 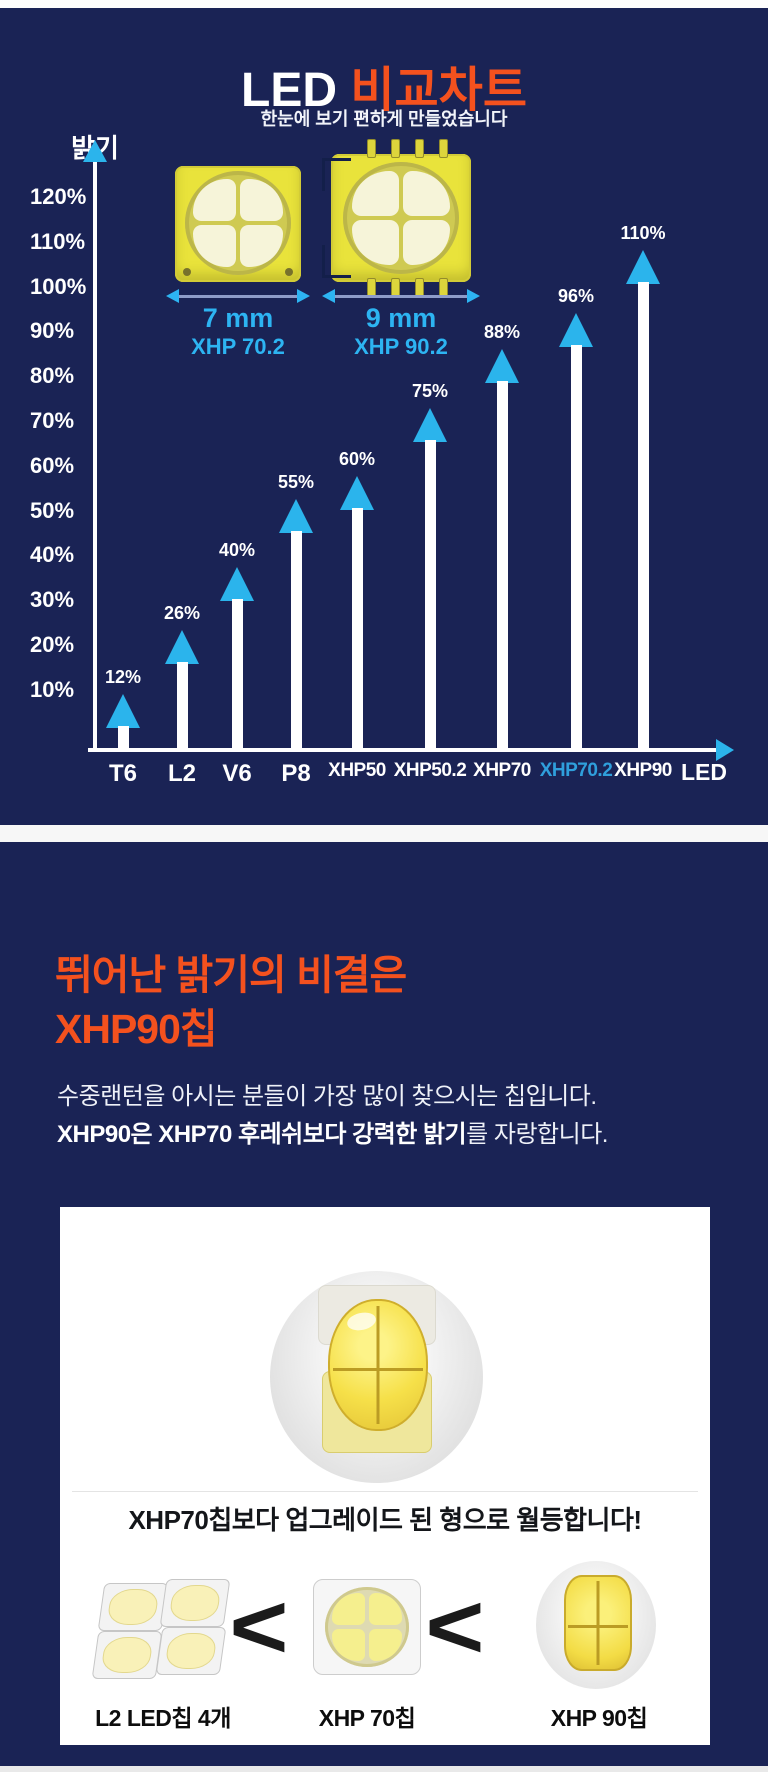 I want to click on x-label-XHP70: XHP70, so click(x=502, y=770).